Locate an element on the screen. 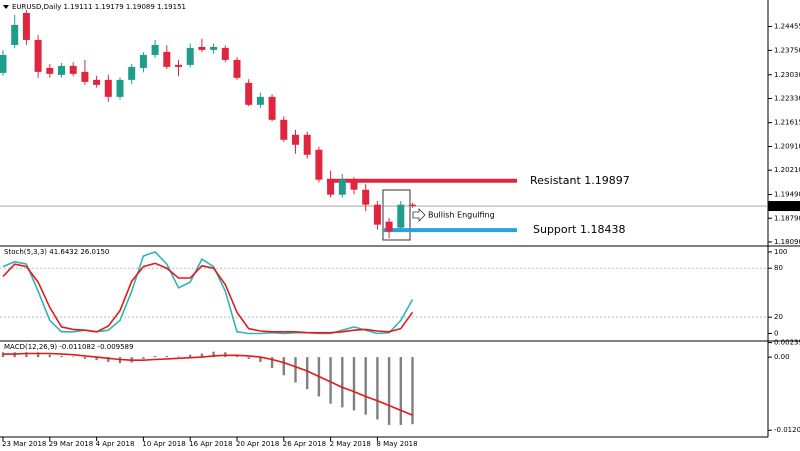 The width and height of the screenshot is (800, 451). y-tick-label: 1.20210 is located at coordinates (787, 170).